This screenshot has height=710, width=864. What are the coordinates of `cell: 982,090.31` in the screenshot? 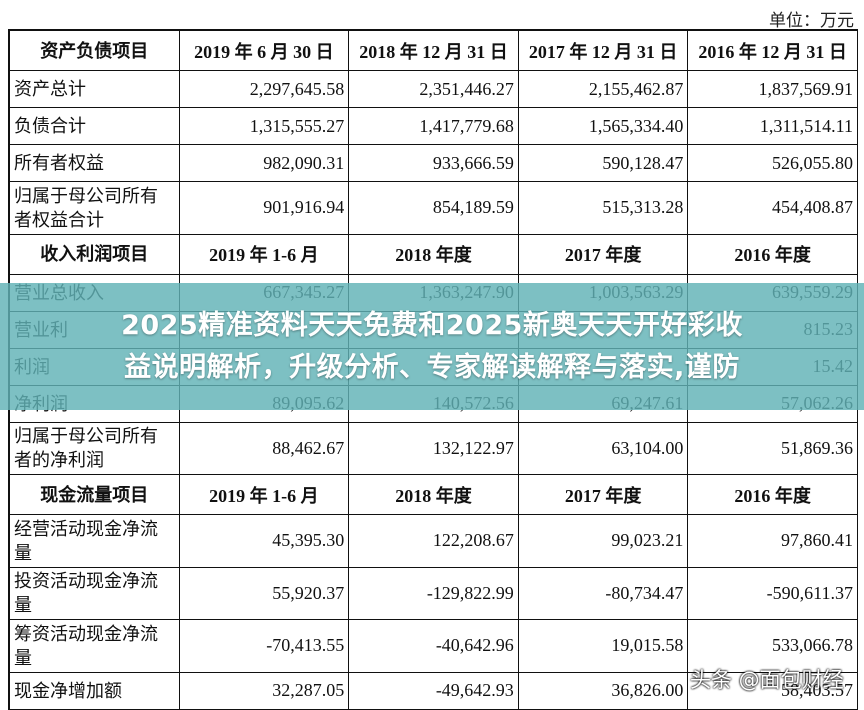 It's located at (264, 163).